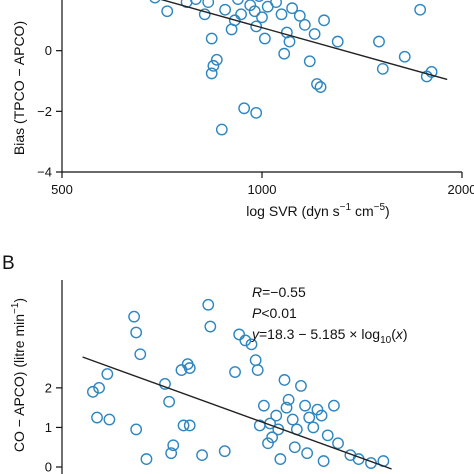  What do you see at coordinates (8, 263) in the screenshot?
I see `panel-b-letter: B` at bounding box center [8, 263].